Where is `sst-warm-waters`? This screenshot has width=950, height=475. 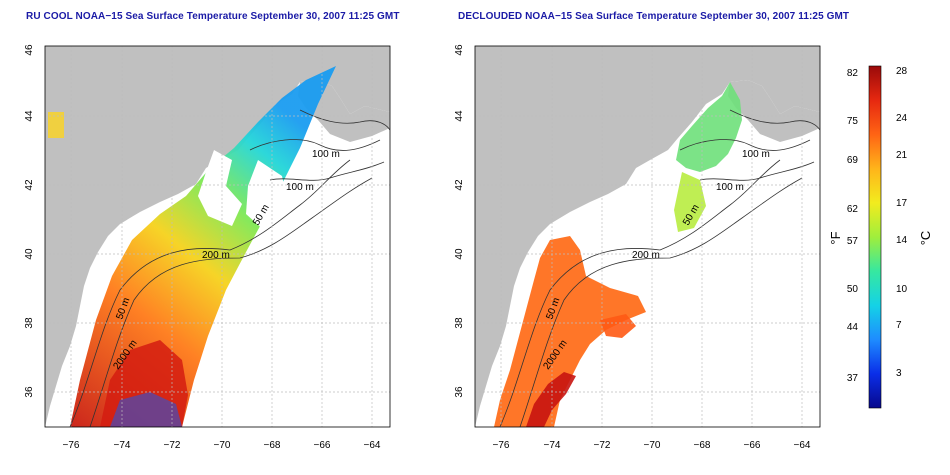
sst-warm-waters is located at coordinates (570, 331).